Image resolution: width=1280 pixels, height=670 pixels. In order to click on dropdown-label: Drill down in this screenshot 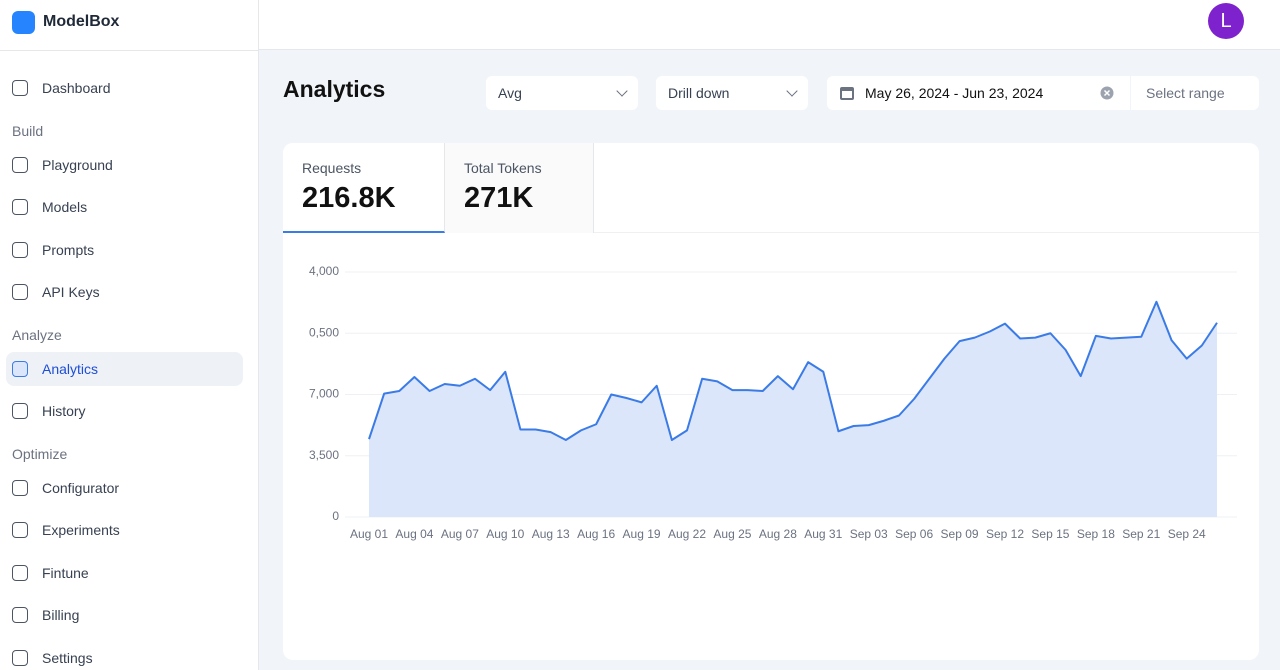, I will do `click(699, 93)`.